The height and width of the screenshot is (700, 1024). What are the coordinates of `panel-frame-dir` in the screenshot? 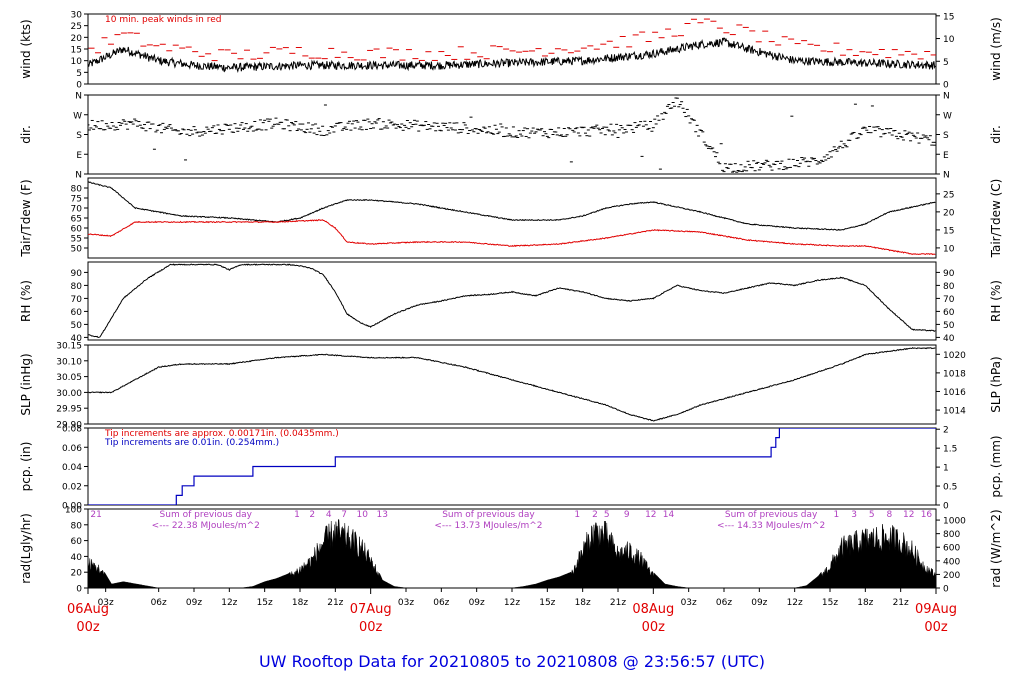 It's located at (512, 134).